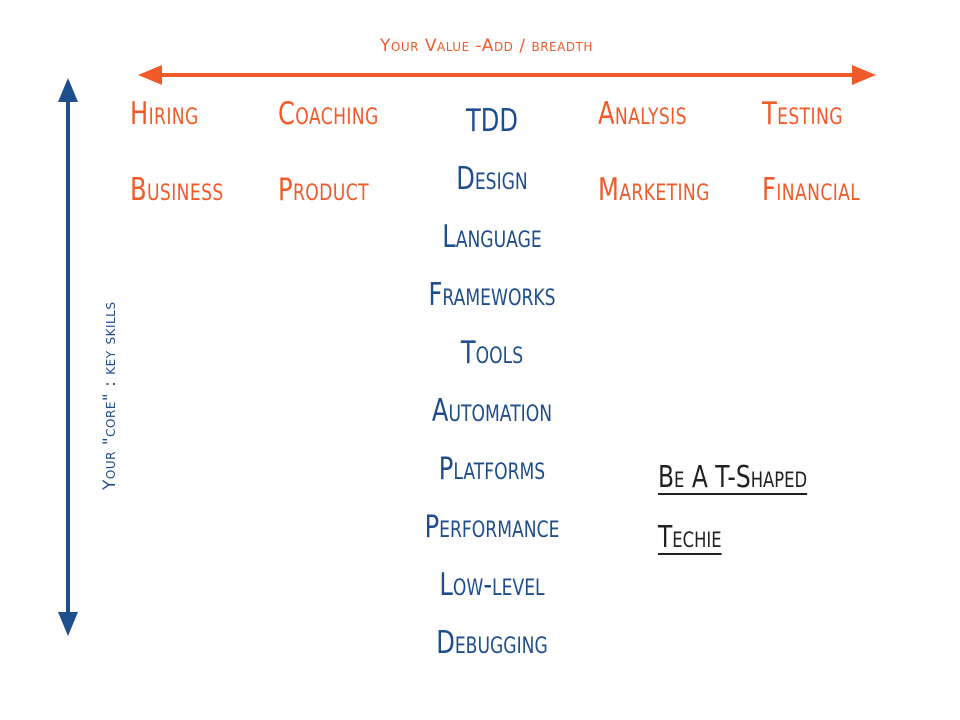  I want to click on breadth-axis-label: Your Value -Add / breadth, so click(486, 46).